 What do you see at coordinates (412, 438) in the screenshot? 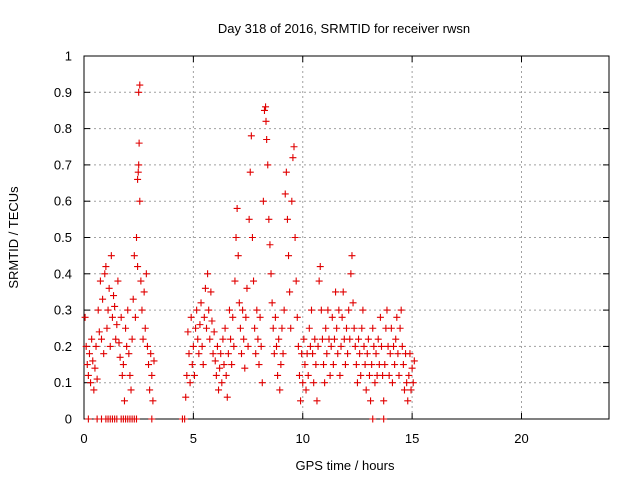
I see `x-tick-label: 15` at bounding box center [412, 438].